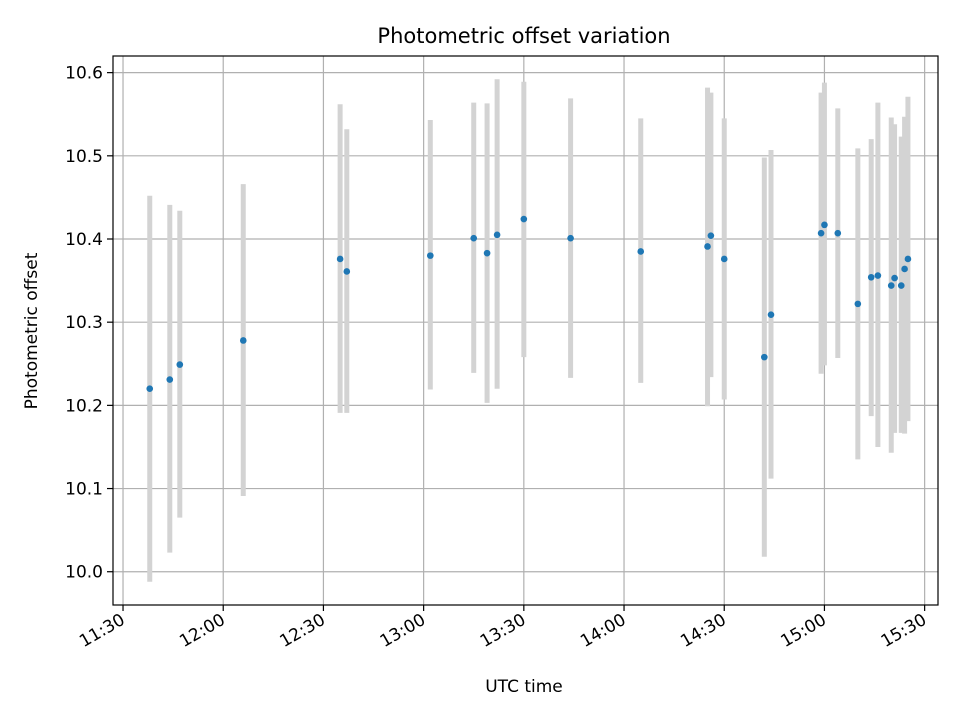 The image size is (960, 720). What do you see at coordinates (703, 631) in the screenshot?
I see `x-tick-label: 14:30` at bounding box center [703, 631].